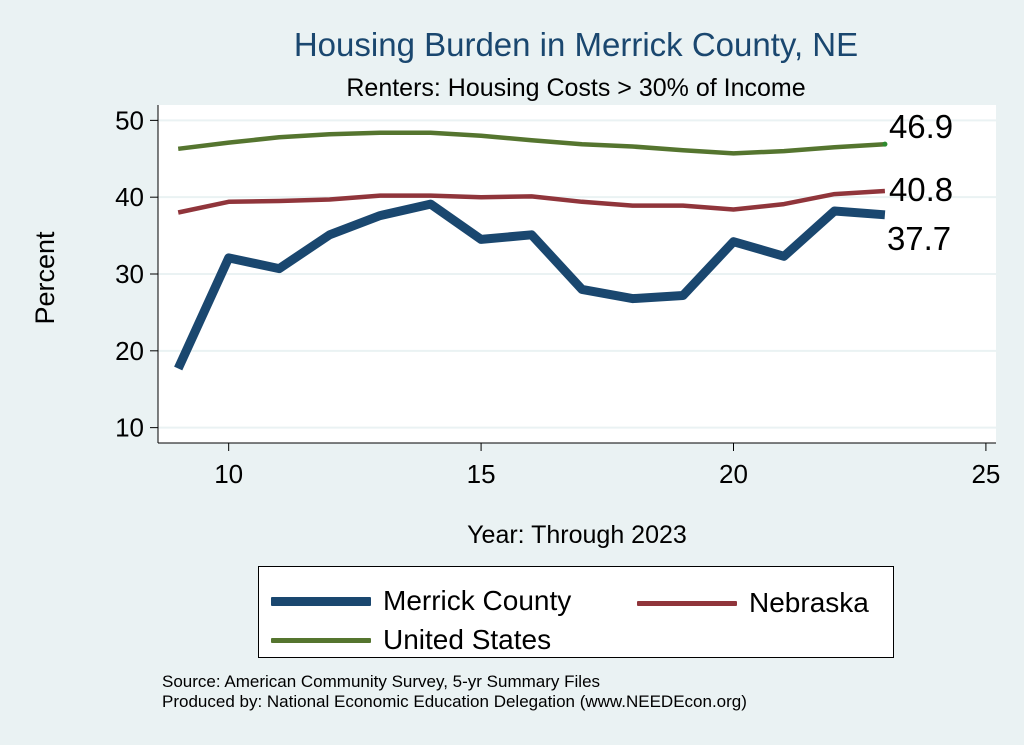 The height and width of the screenshot is (745, 1024). What do you see at coordinates (129, 120) in the screenshot?
I see `y-tick-label: 50` at bounding box center [129, 120].